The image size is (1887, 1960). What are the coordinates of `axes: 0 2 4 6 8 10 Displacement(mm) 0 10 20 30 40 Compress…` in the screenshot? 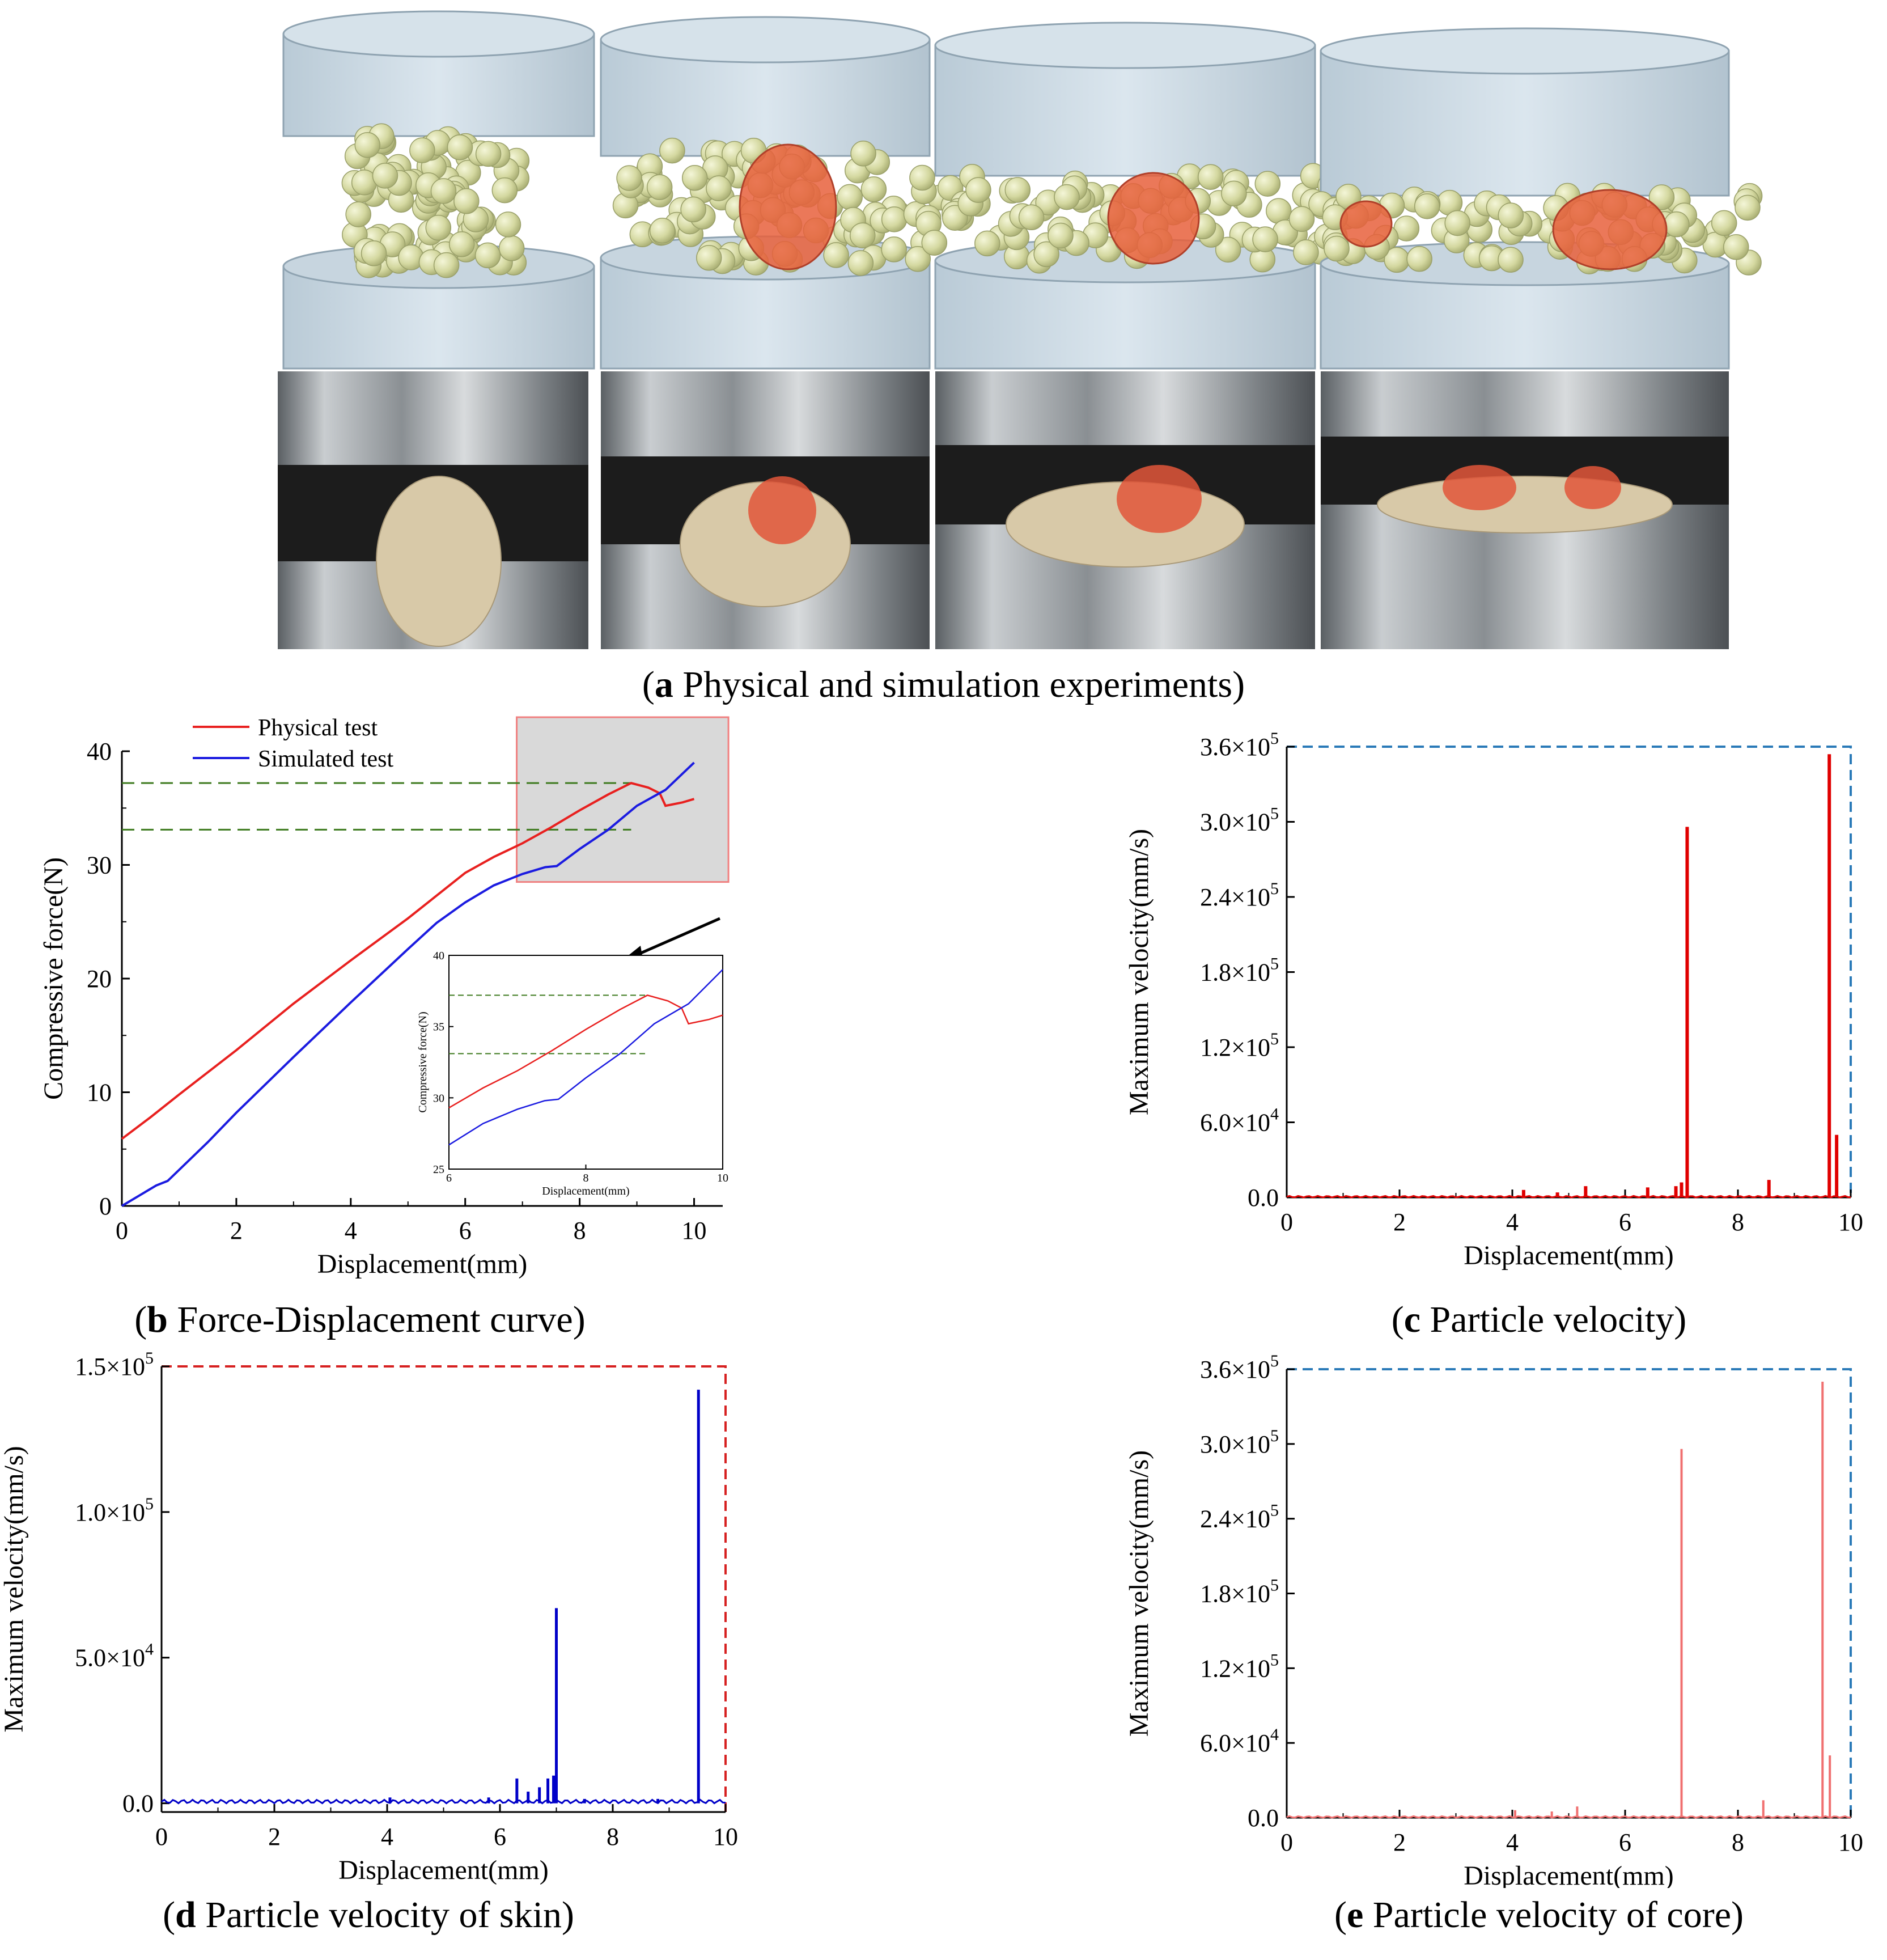 It's located at (381, 1009).